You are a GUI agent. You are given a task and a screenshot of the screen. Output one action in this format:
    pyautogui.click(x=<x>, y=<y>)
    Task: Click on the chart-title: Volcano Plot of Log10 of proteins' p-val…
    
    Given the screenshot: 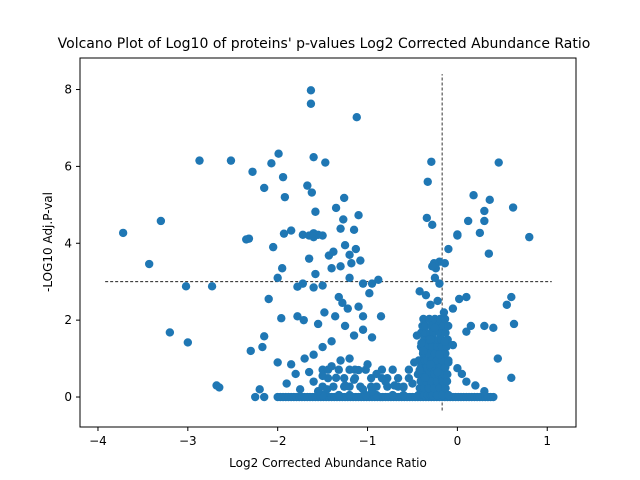 What is the action you would take?
    pyautogui.click(x=324, y=44)
    